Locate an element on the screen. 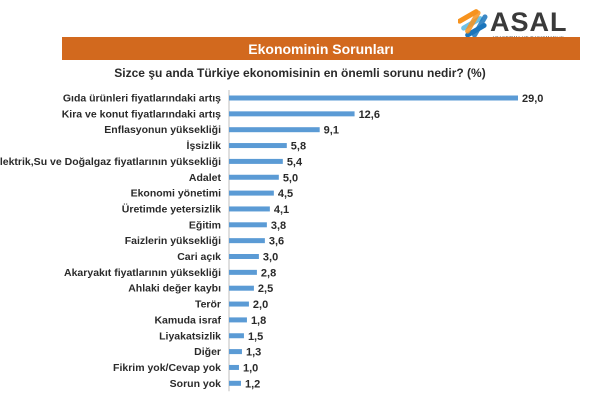  value-label: 3,6 is located at coordinates (276, 242).